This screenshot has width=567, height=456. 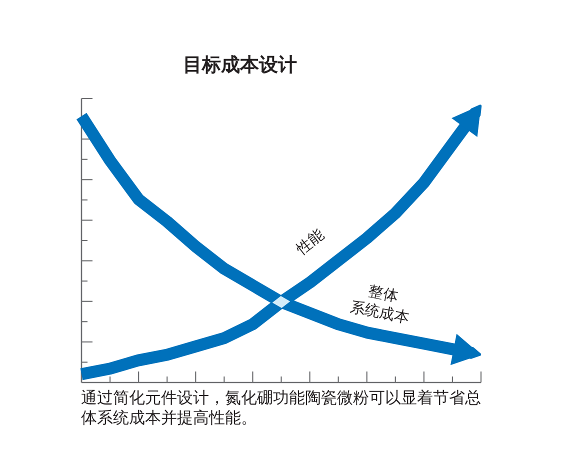 I want to click on text: 整体系统成本, so click(x=379, y=304).